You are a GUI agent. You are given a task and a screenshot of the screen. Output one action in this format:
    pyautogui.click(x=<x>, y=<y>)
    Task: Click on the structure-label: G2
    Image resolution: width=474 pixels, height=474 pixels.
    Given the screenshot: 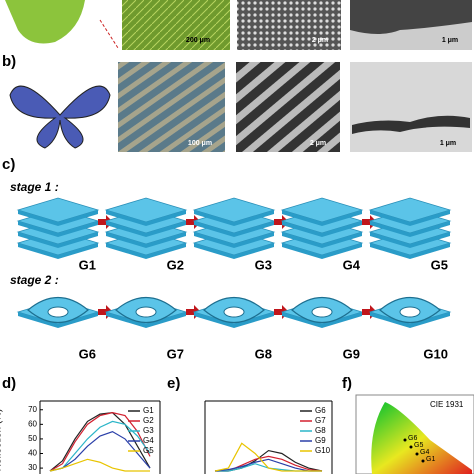 What is the action you would take?
    pyautogui.click(x=175, y=264)
    